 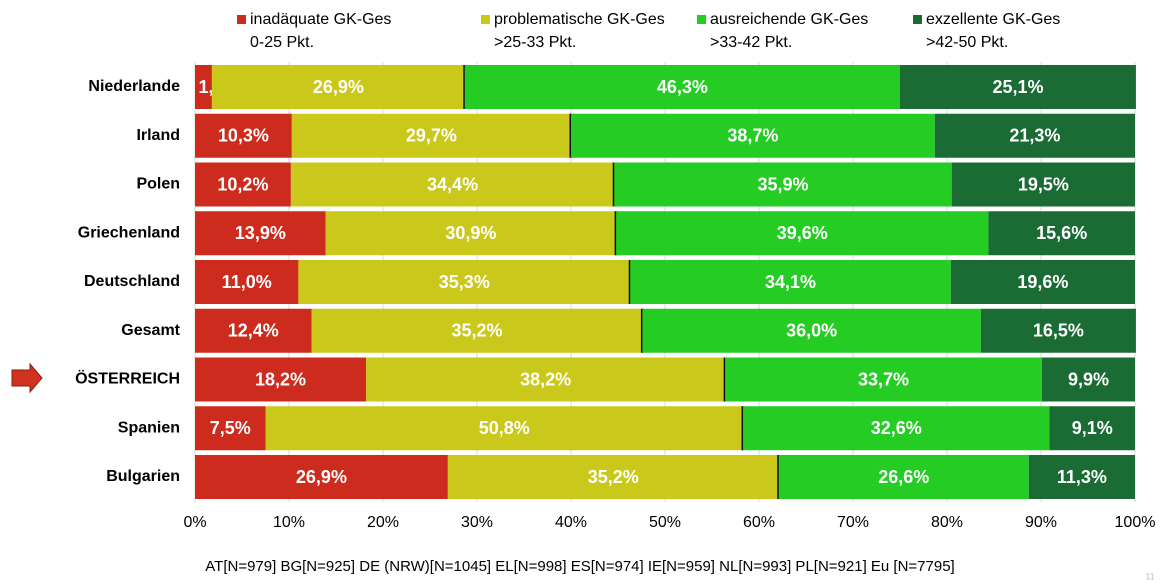 I want to click on highlight-arrow, so click(x=27, y=378).